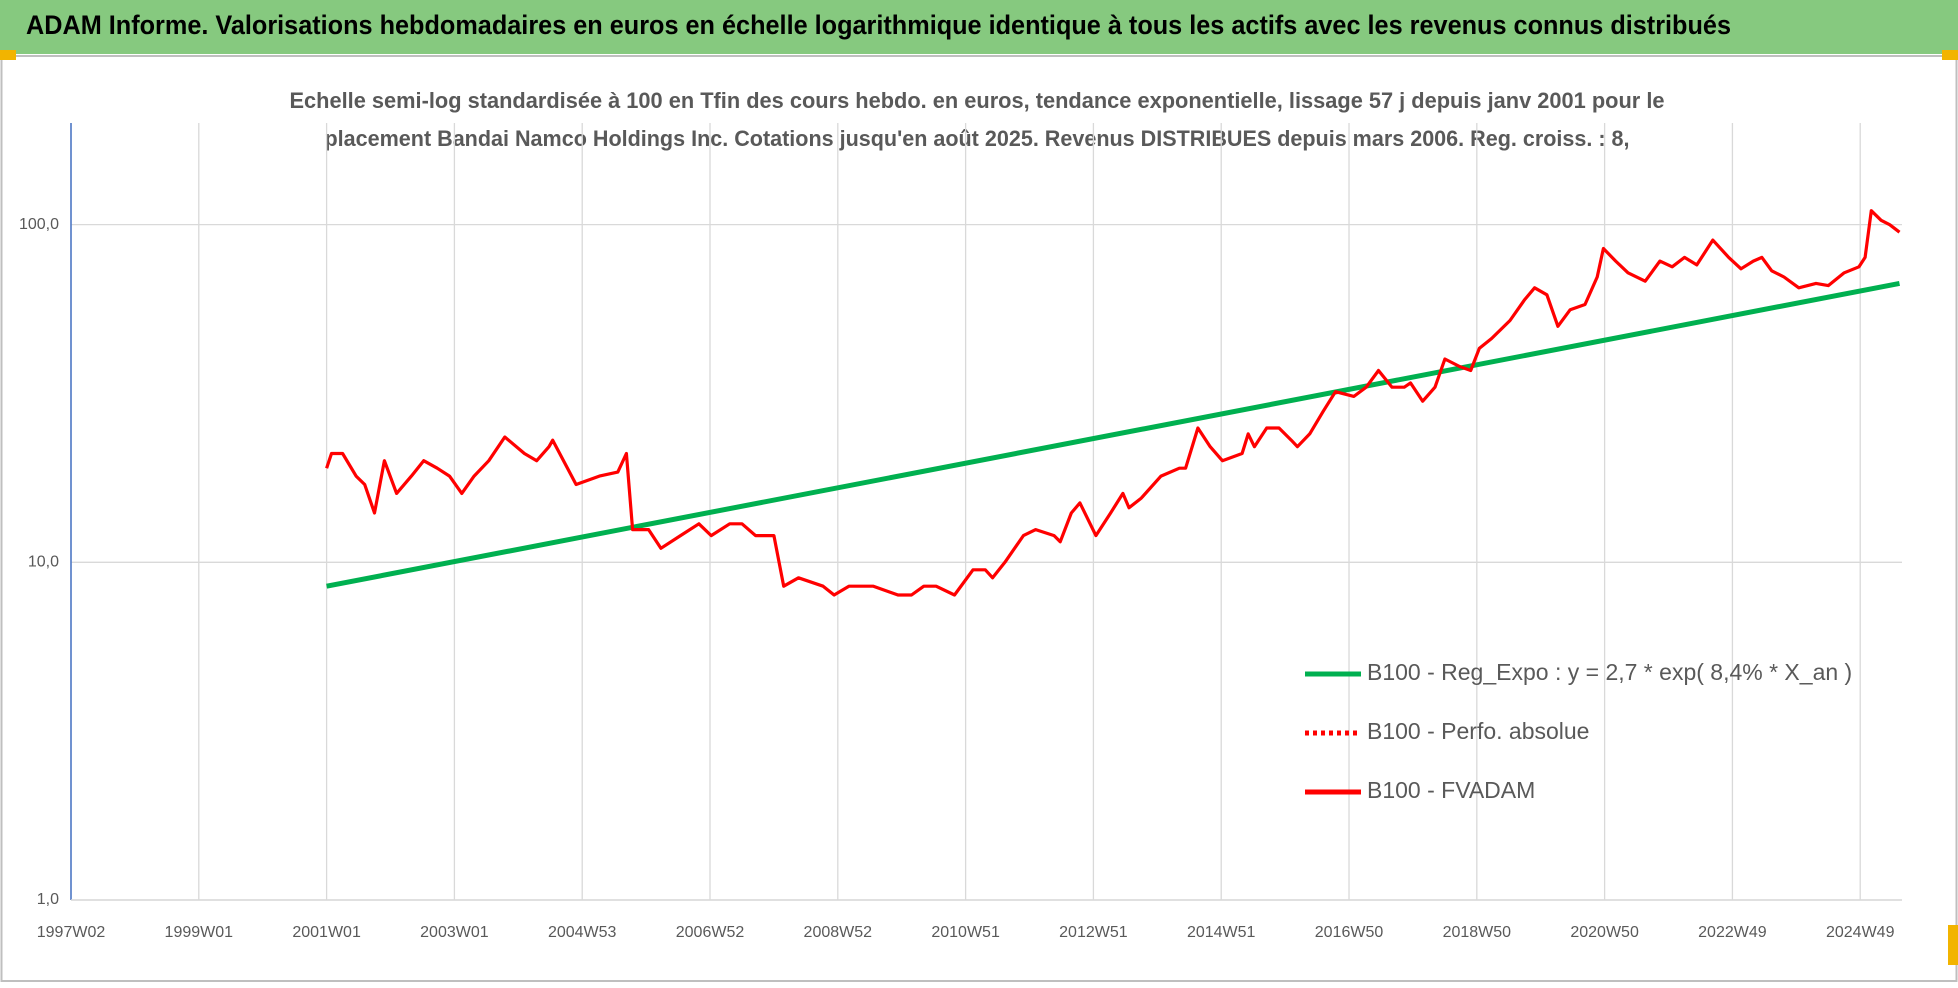 The width and height of the screenshot is (1958, 988). Describe the element at coordinates (454, 932) in the screenshot. I see `x-tick-label: 2003W01` at that location.